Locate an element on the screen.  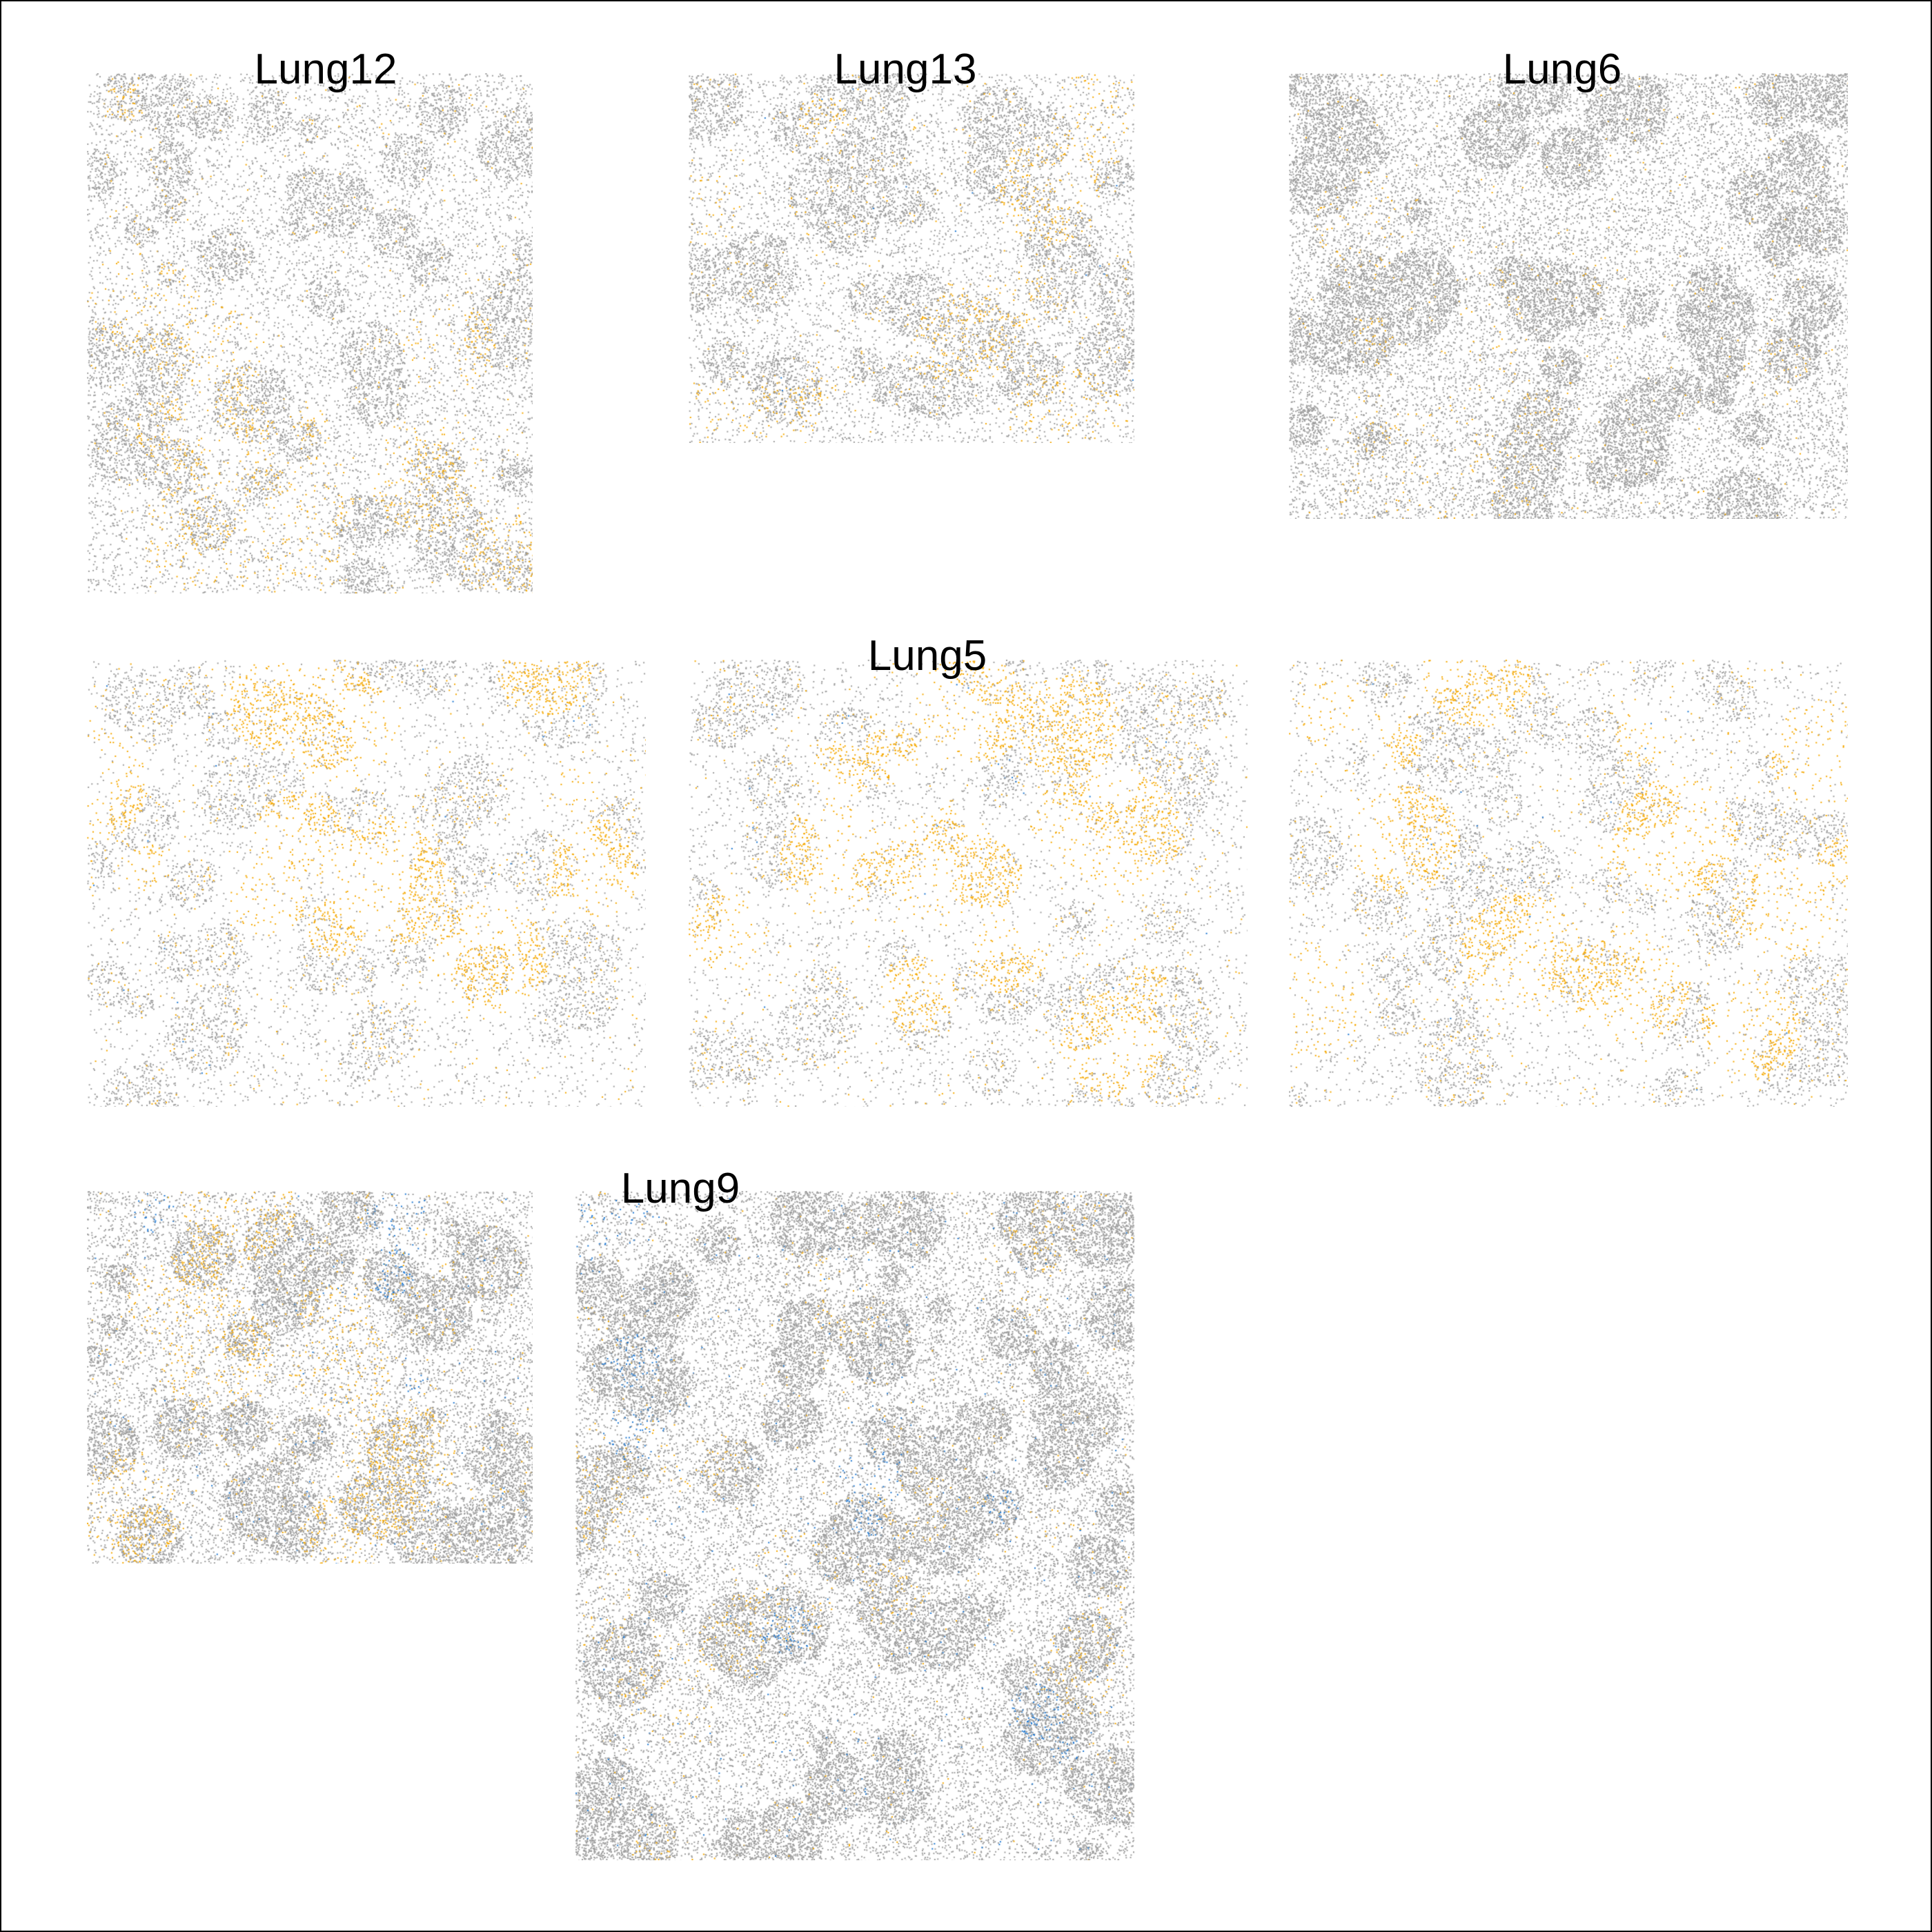
panel-lung12 is located at coordinates (310, 333).